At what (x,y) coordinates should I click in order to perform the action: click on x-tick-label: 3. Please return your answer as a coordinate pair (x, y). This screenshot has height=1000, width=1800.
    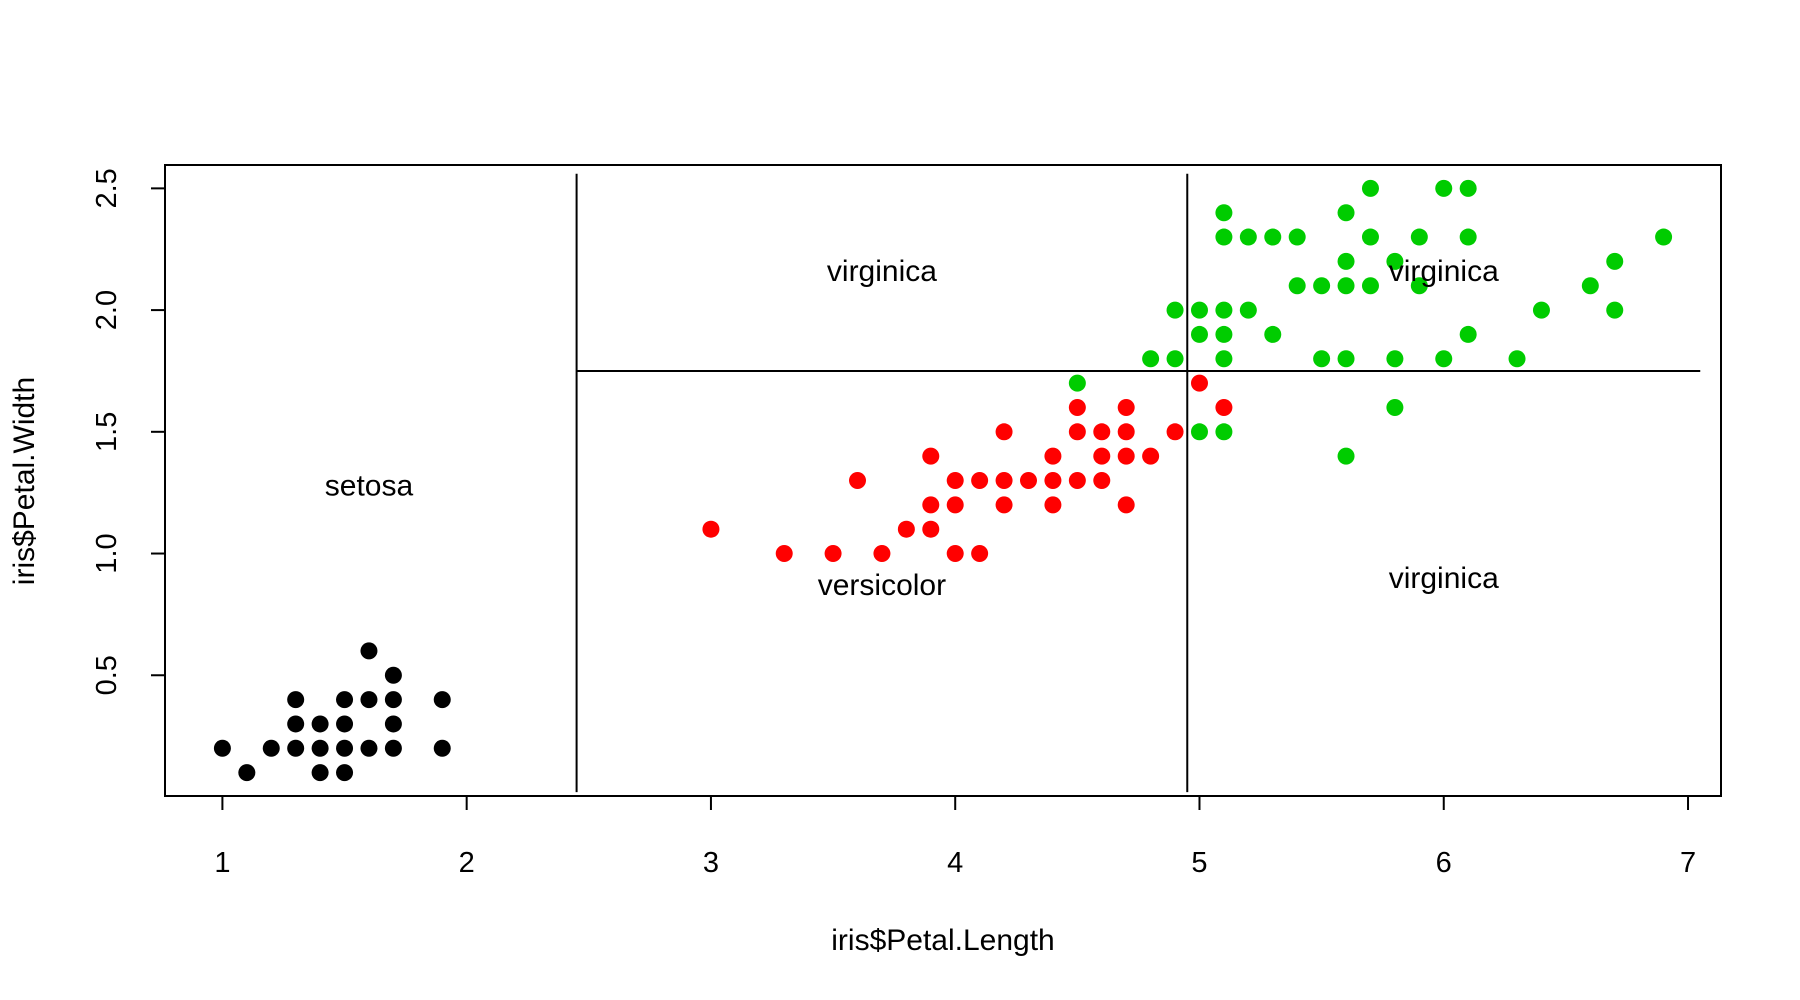
    Looking at the image, I should click on (711, 863).